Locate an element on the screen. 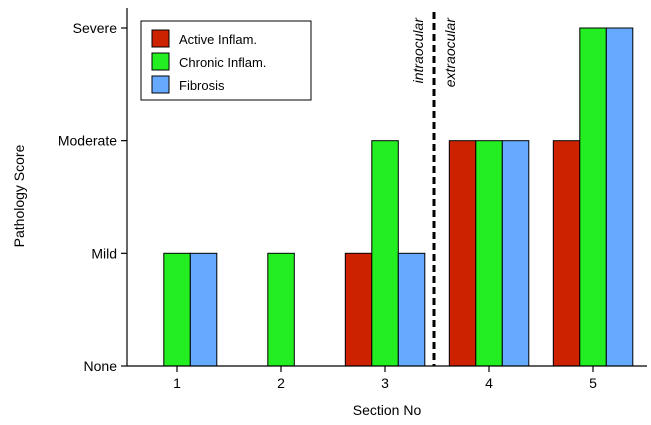  x-axis-title: Section No is located at coordinates (387, 410).